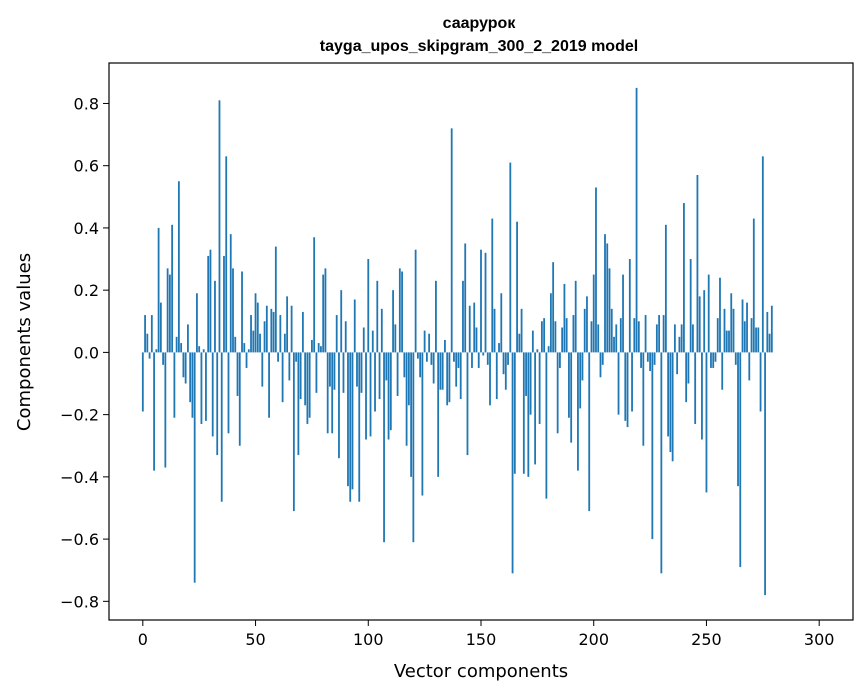 The width and height of the screenshot is (867, 696). I want to click on y-tick-label: 0.4, so click(86, 228).